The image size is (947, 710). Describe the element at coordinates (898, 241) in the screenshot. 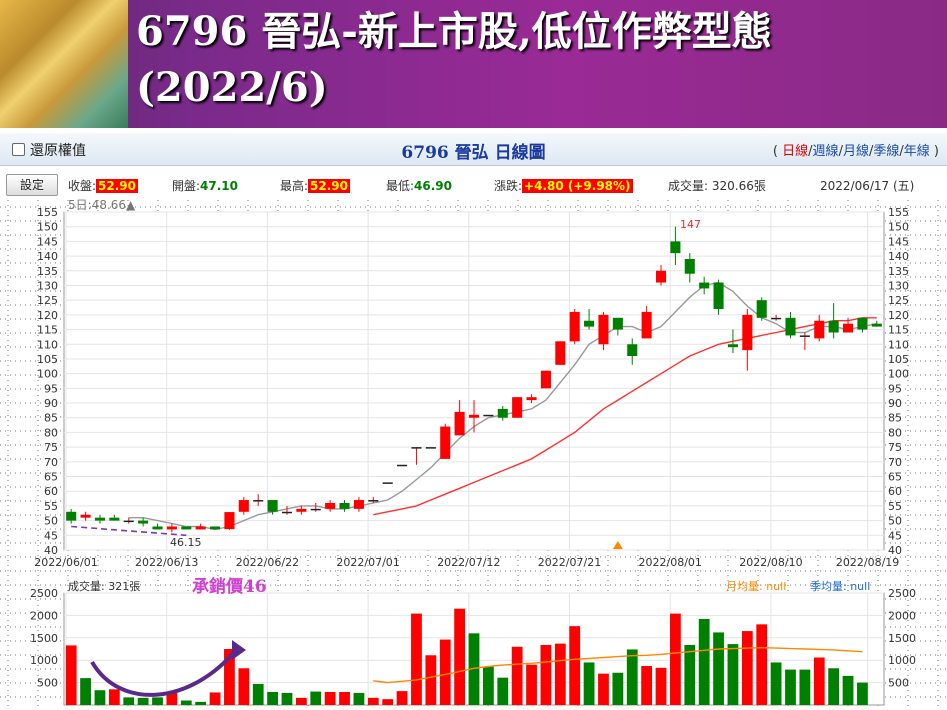

I see `y-tick-label-right: 145` at that location.